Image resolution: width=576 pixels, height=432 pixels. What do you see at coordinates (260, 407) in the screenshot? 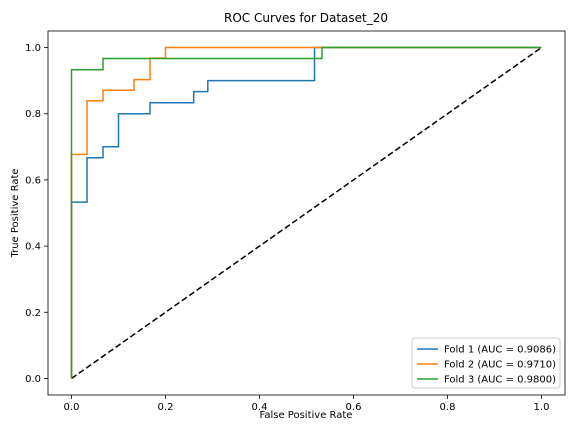
I see `x-tick-label: 0.4` at bounding box center [260, 407].